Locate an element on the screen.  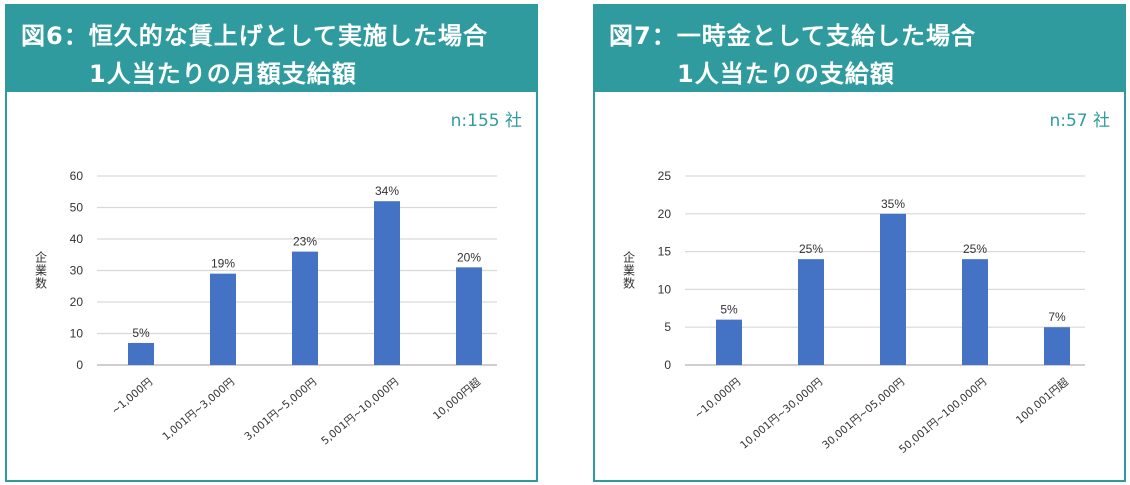
chart-title-line2: 1人当たりの支給額 is located at coordinates (786, 74).